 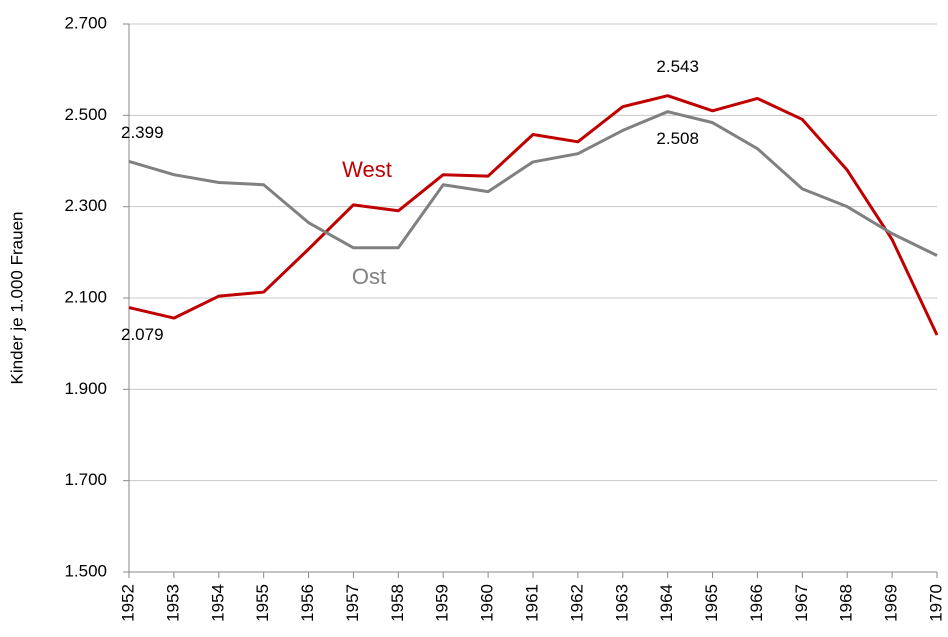 I want to click on y-tick-label: 2.500, so click(x=85, y=114).